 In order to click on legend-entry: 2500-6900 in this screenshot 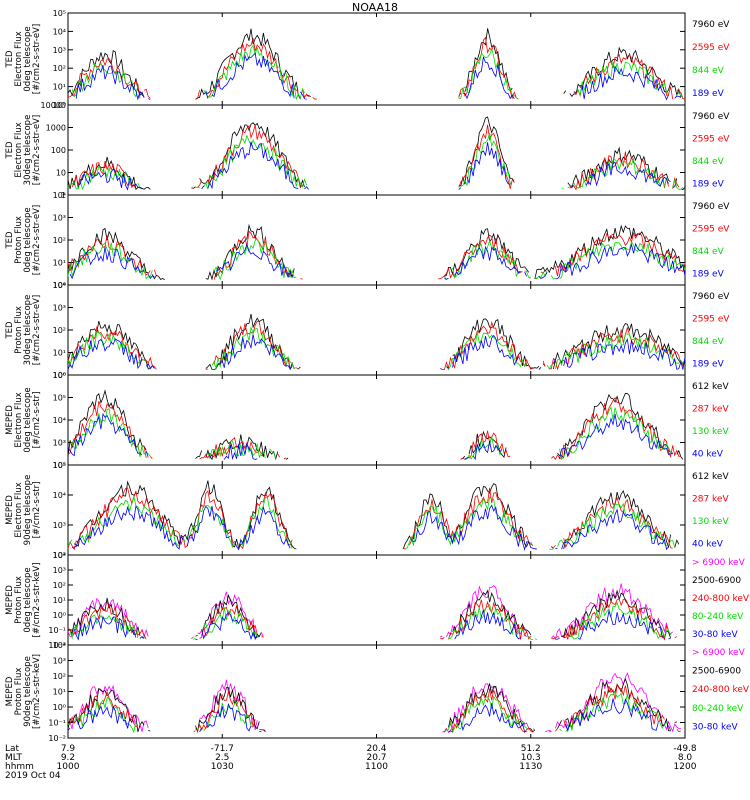, I will do `click(716, 672)`.